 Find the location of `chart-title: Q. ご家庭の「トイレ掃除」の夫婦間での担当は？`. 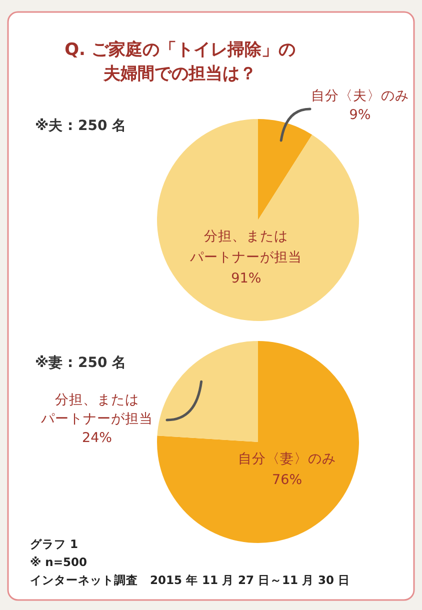

chart-title: Q. ご家庭の「トイレ掃除」の夫婦間での担当は？ is located at coordinates (180, 62).